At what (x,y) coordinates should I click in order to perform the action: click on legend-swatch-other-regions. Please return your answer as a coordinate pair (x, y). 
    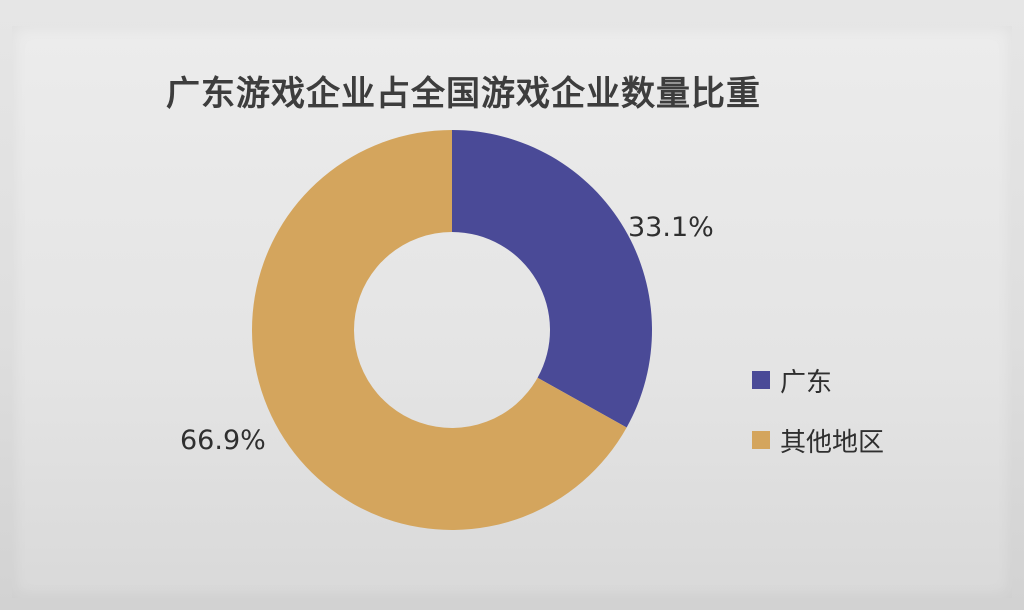
    Looking at the image, I should click on (761, 440).